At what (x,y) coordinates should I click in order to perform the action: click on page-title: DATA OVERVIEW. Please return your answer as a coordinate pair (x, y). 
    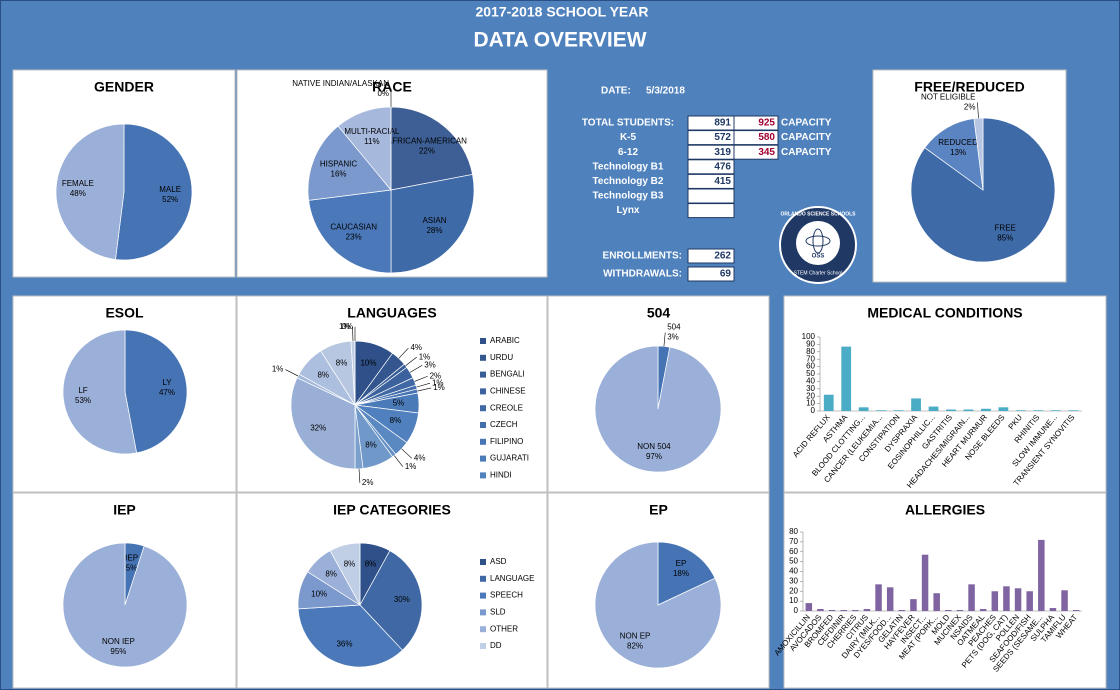
    Looking at the image, I should click on (559, 40).